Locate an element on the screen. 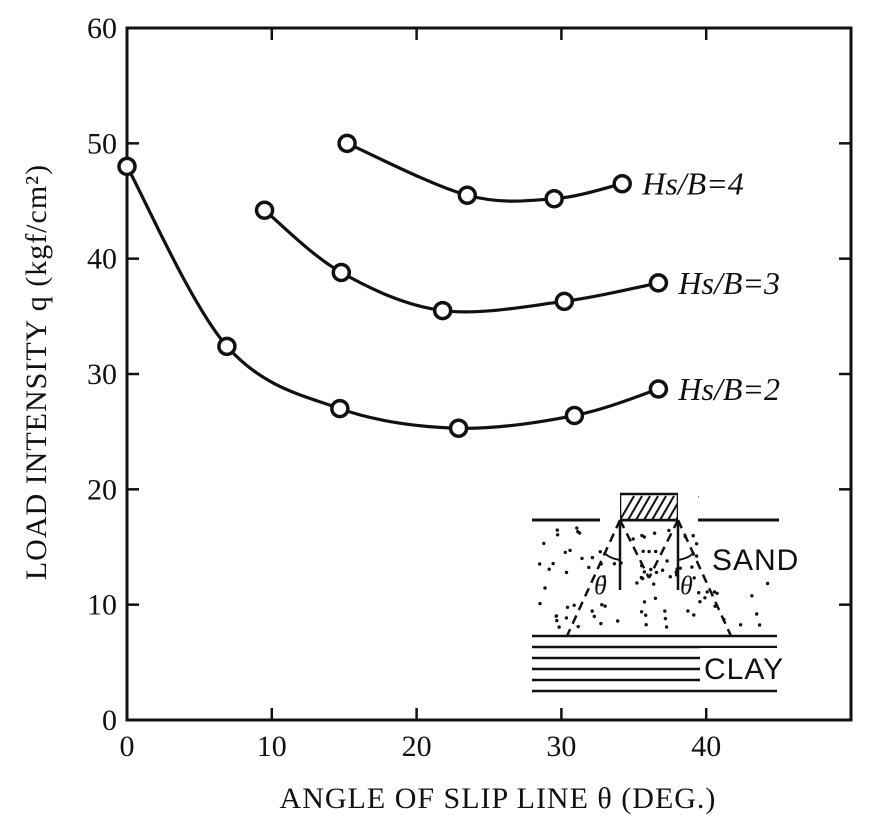  slip-line-left-inner is located at coordinates (634, 549).